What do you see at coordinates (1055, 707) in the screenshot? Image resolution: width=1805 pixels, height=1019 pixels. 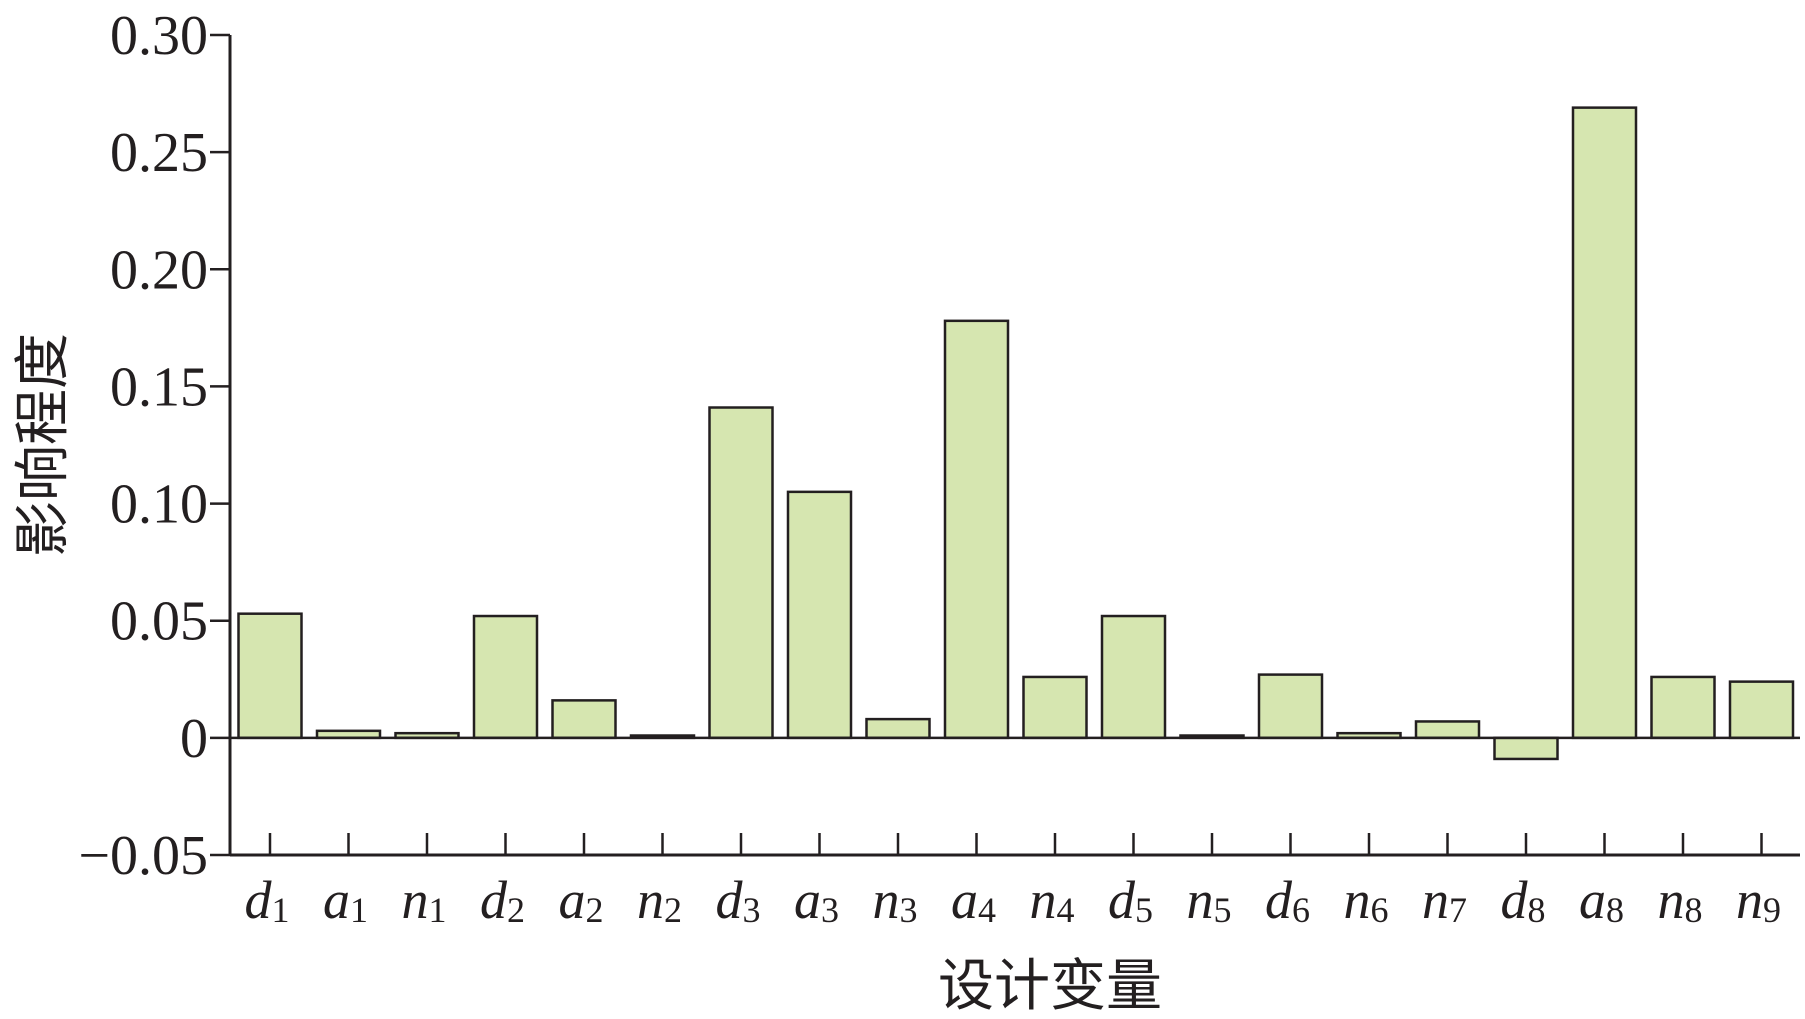 I see `bar-n4` at bounding box center [1055, 707].